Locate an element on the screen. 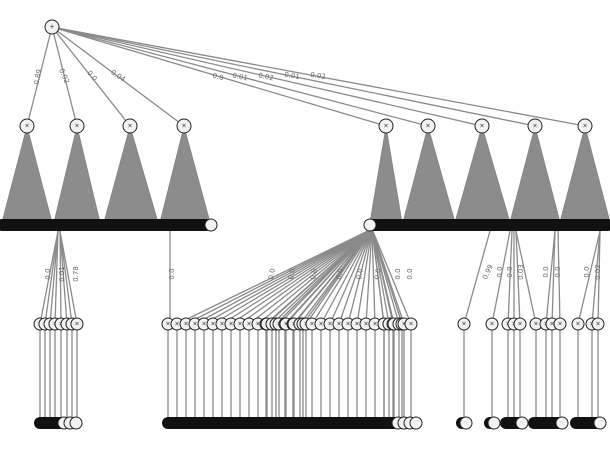  leaf-node-d-7-symbol: × is located at coordinates (551, 324).